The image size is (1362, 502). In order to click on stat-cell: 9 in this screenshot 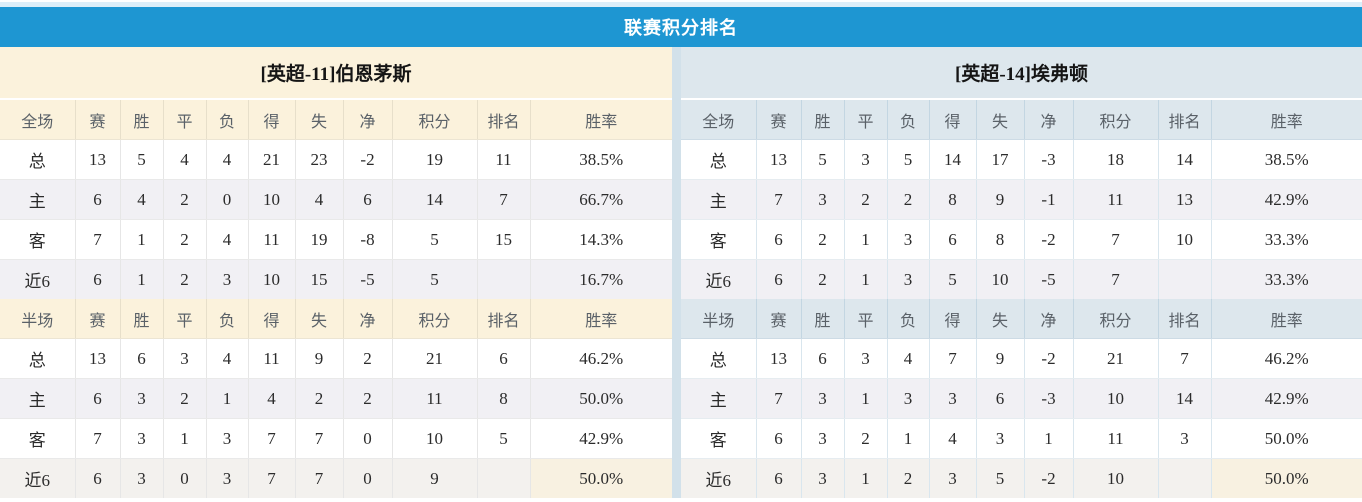, I will do `click(319, 358)`.